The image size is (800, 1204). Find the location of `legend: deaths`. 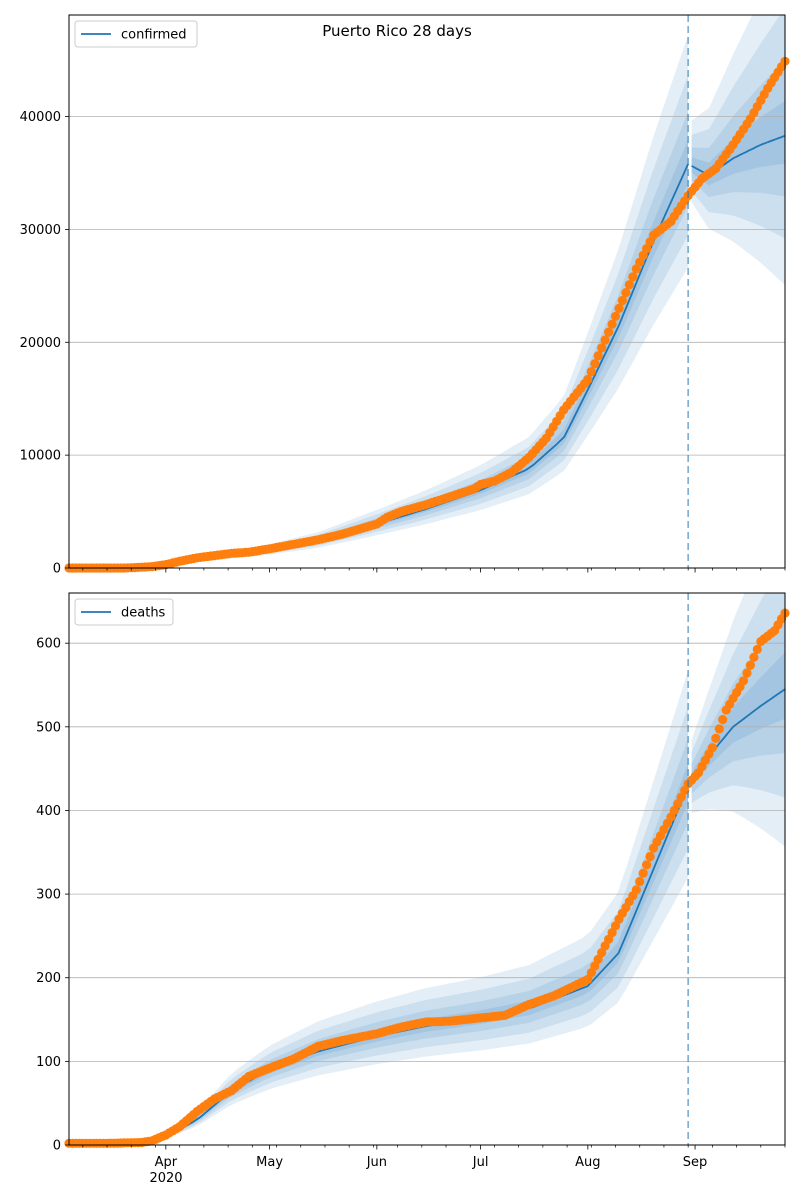

legend: deaths is located at coordinates (124, 612).